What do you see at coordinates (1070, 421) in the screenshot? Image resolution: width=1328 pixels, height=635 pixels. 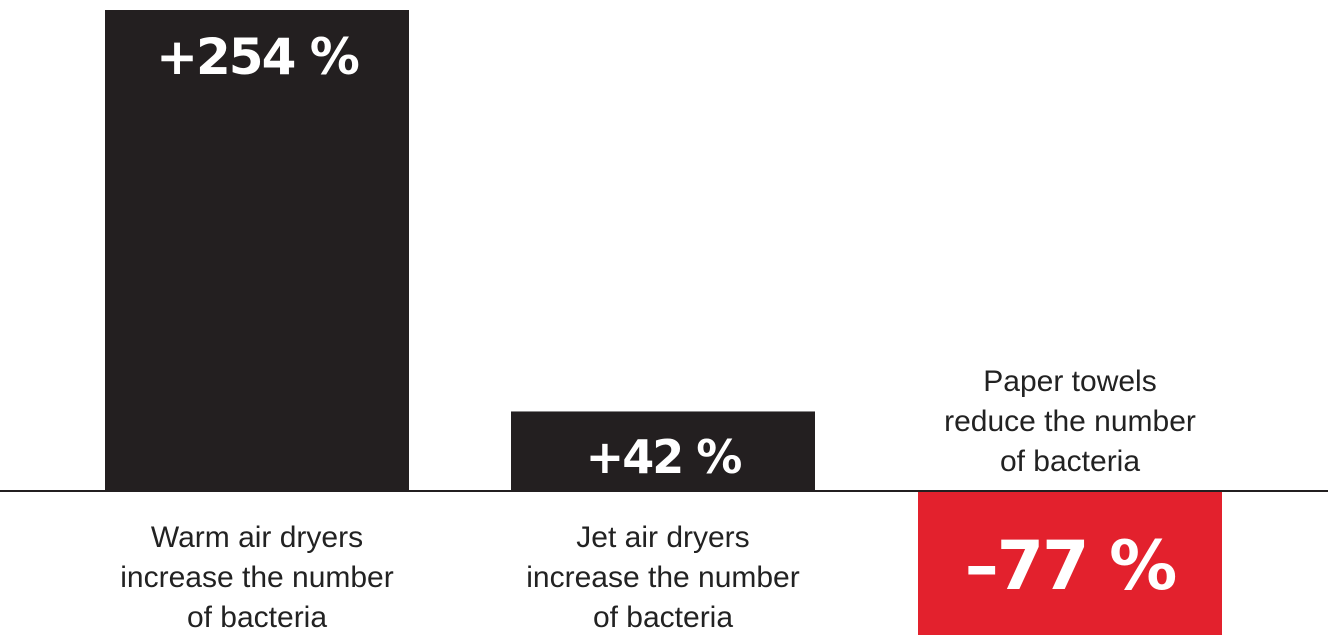 I see `bar-caption-2-line-1: reduce the number` at bounding box center [1070, 421].